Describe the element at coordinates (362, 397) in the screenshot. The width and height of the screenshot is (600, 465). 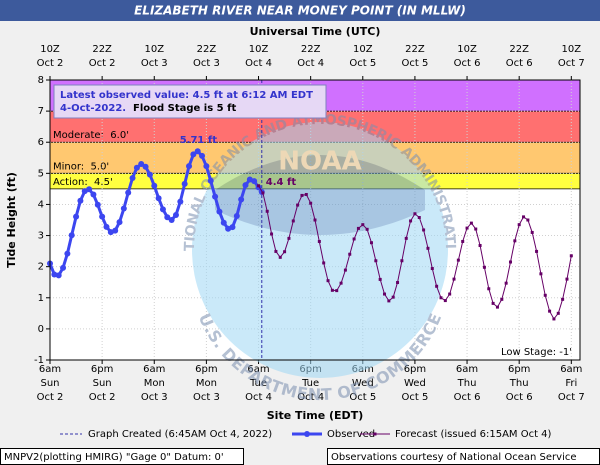
I see `x-tick-label: Oct 5` at that location.